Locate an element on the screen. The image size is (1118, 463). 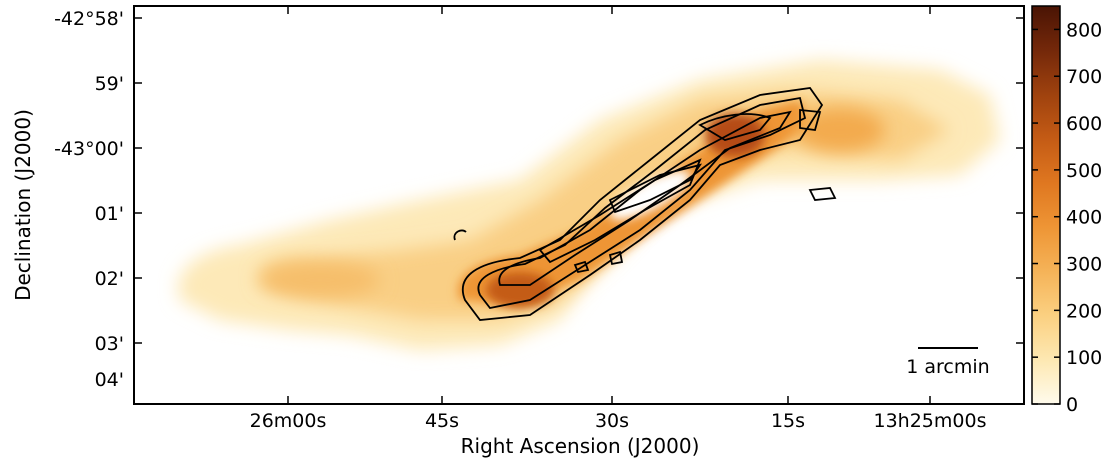
x-axis-title: Right Ascension (J2000) is located at coordinates (580, 446).